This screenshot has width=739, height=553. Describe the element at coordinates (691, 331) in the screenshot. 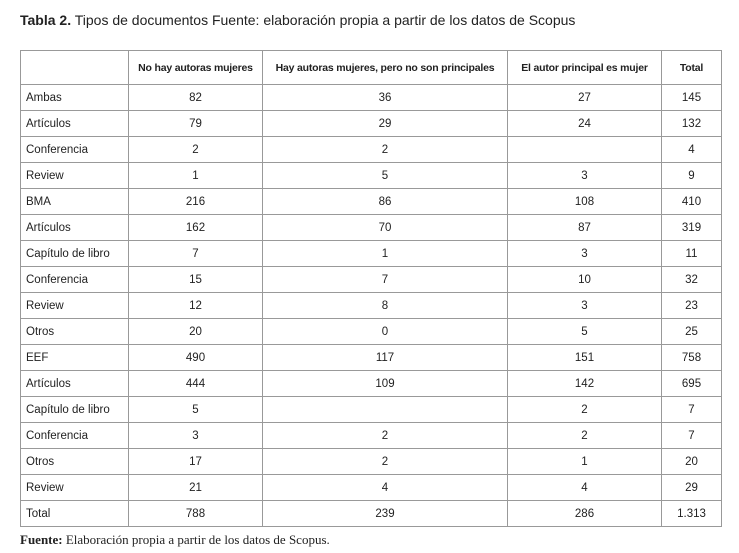

I see `cell: 25` at that location.